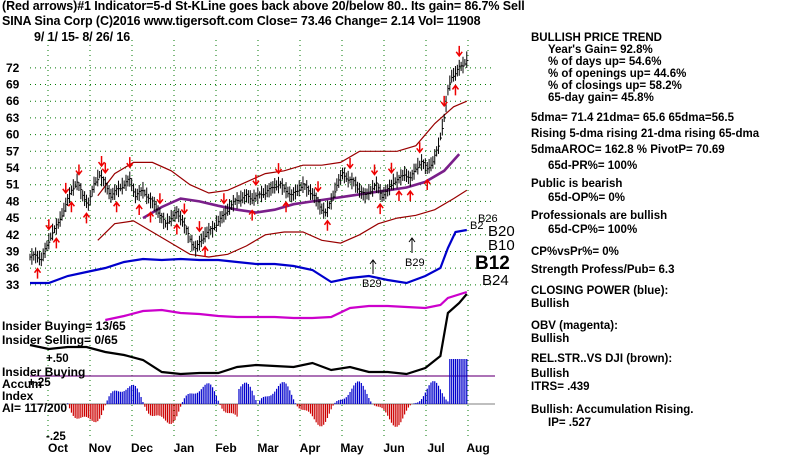  Describe the element at coordinates (268, 448) in the screenshot. I see `x-tick-Mar: Mar` at that location.